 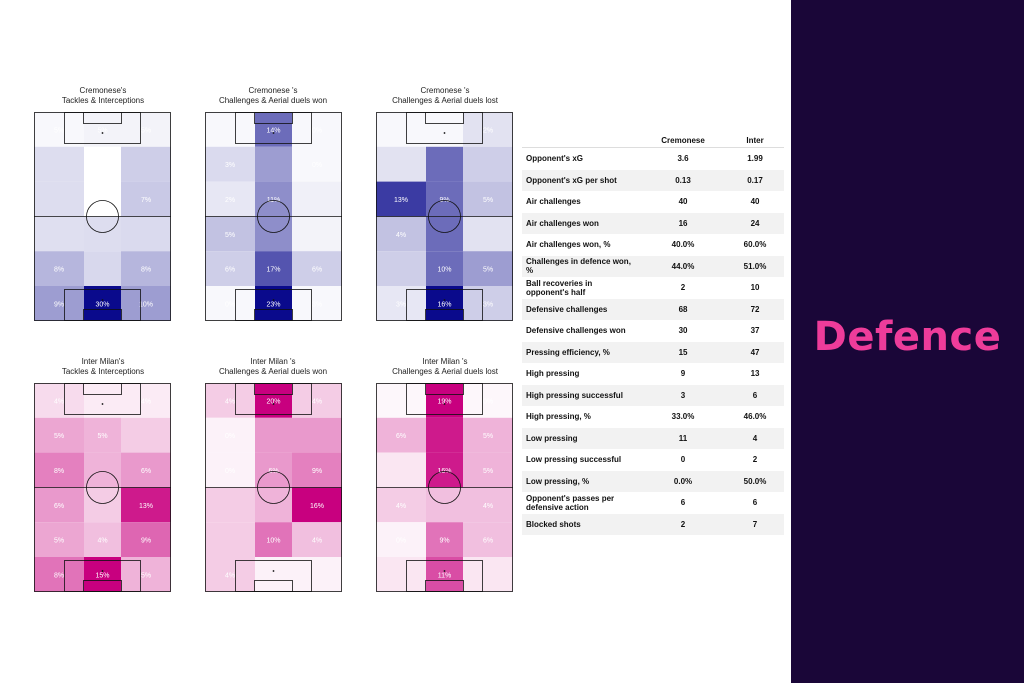 I want to click on inter-value: 4, so click(x=755, y=438).